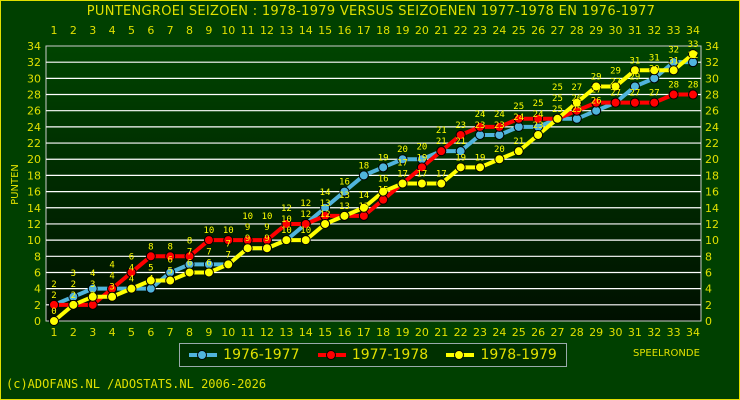  Describe the element at coordinates (712, 208) in the screenshot. I see `y-tick-label-right: 14` at that location.